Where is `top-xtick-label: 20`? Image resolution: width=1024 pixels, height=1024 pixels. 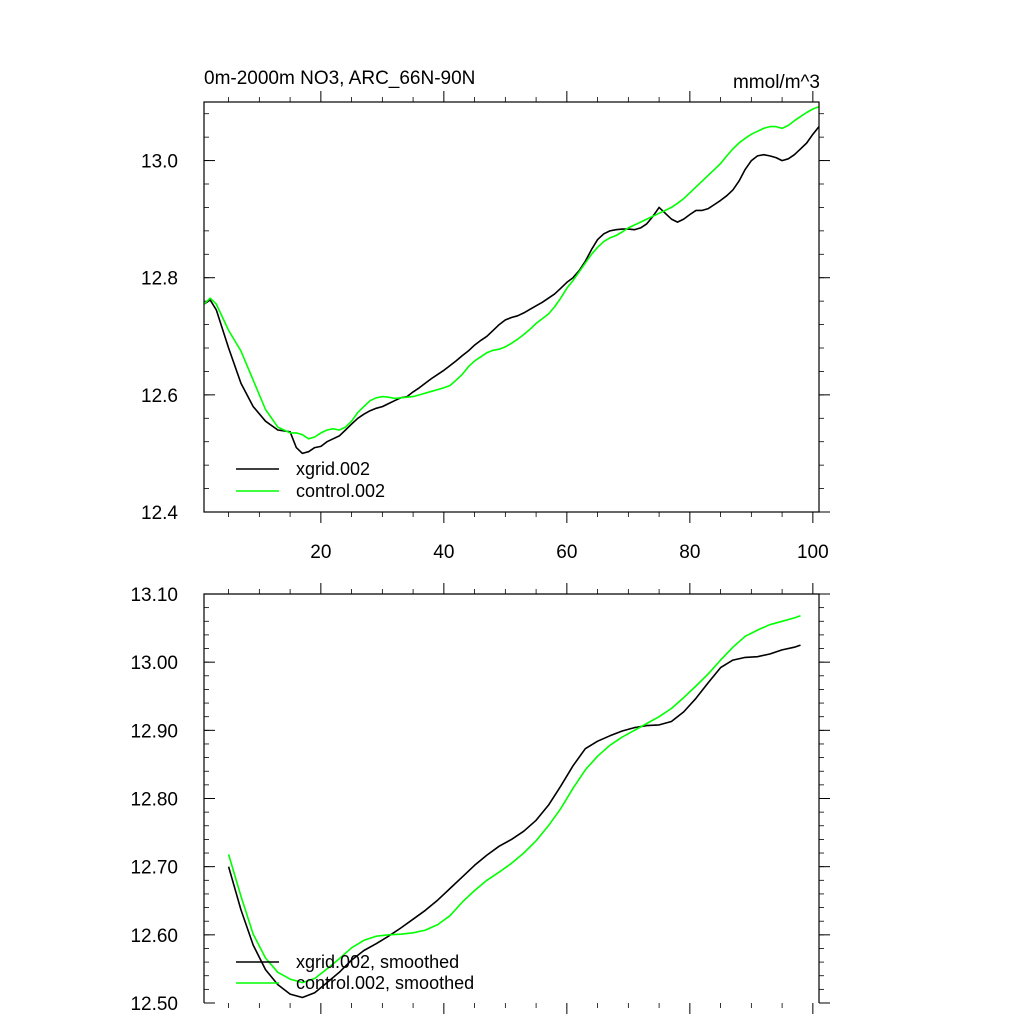 top-xtick-label: 20 is located at coordinates (320, 552).